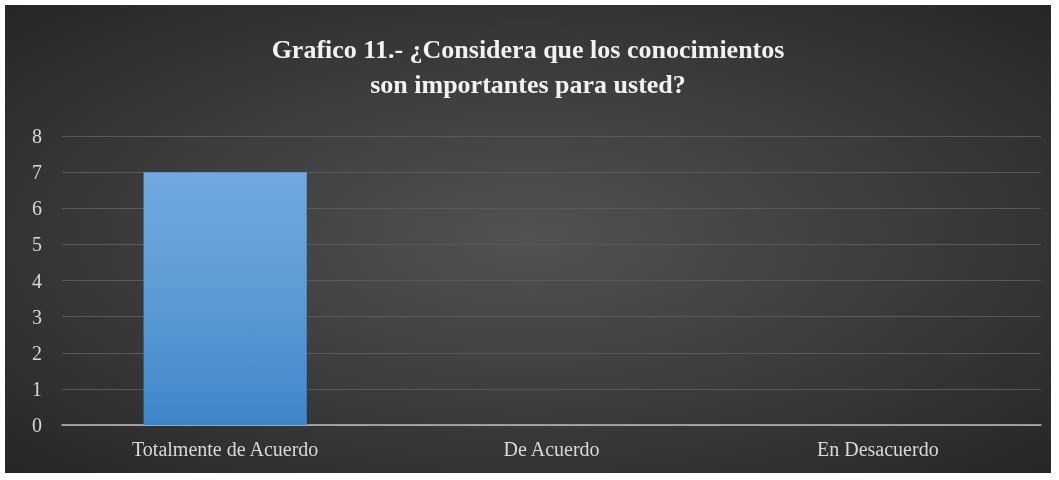 The height and width of the screenshot is (480, 1059). Describe the element at coordinates (878, 449) in the screenshot. I see `x-tick-label: En Desacuerdo` at that location.